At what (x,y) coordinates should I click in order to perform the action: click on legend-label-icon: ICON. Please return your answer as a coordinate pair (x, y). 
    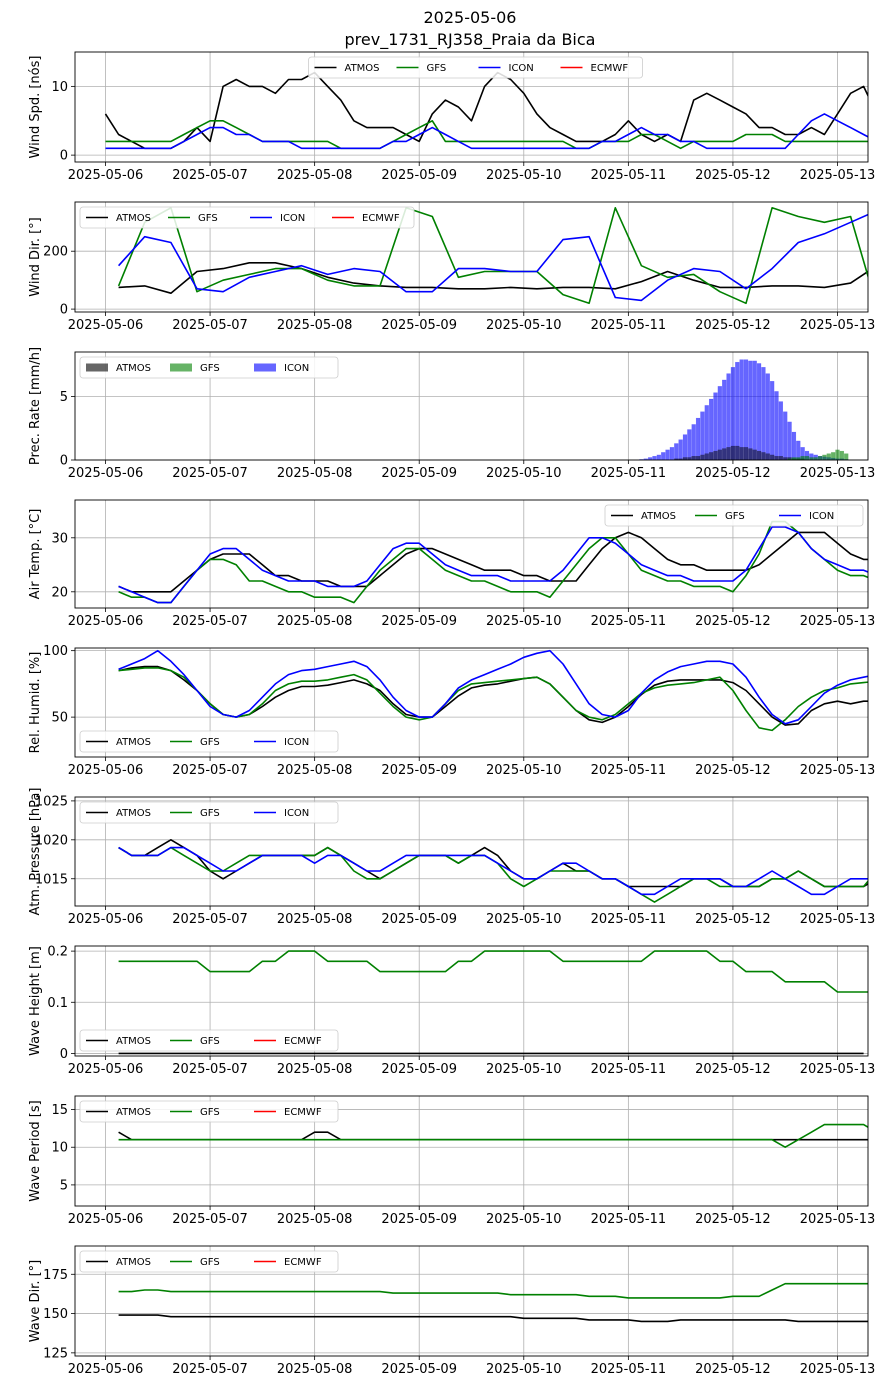
    Looking at the image, I should click on (292, 218).